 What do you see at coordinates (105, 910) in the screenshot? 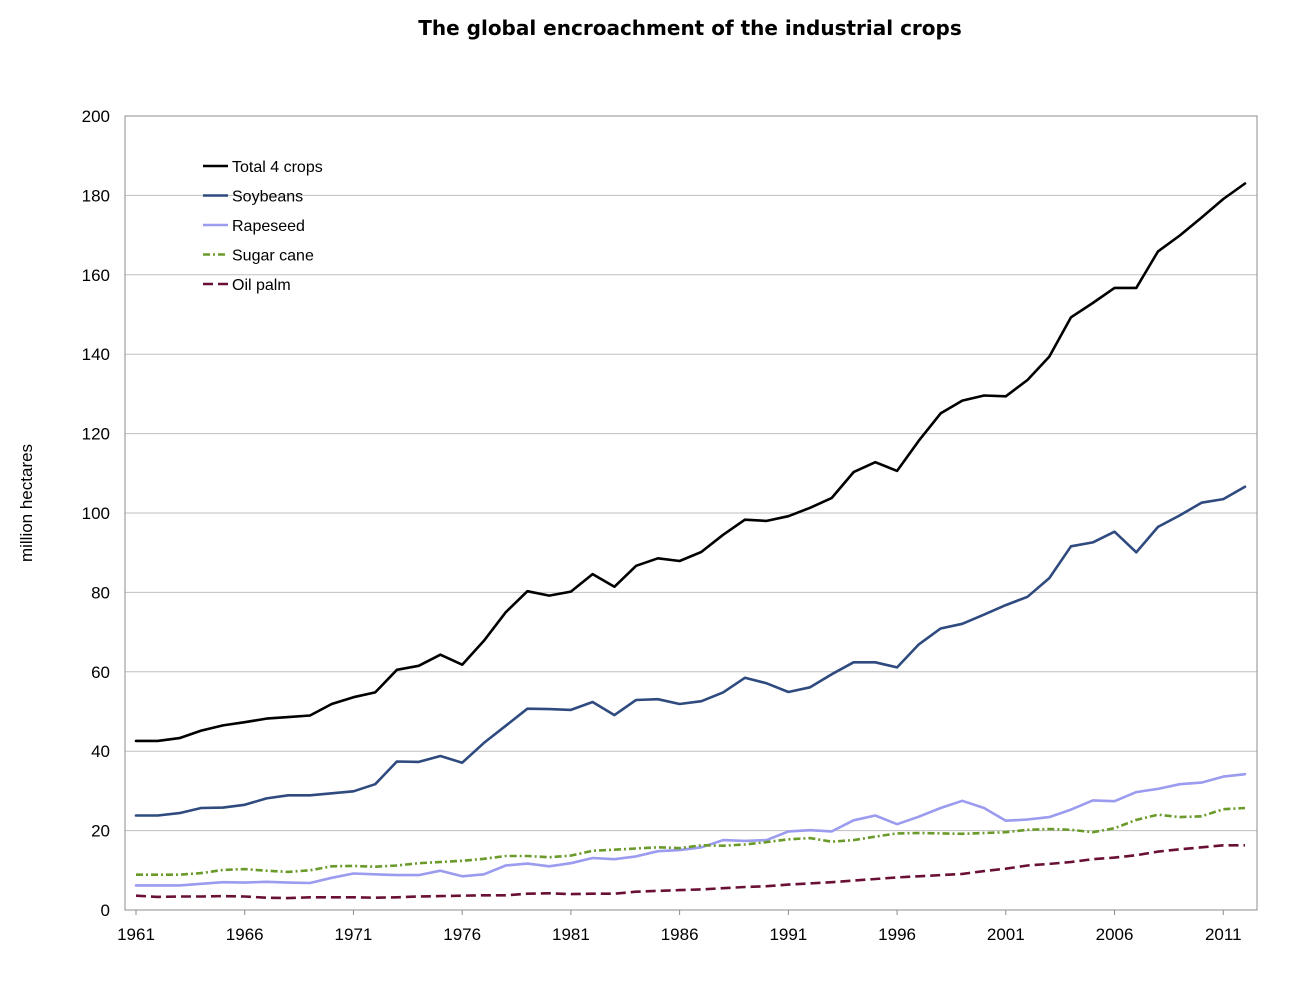
I see `y-tick-label: 0` at bounding box center [105, 910].